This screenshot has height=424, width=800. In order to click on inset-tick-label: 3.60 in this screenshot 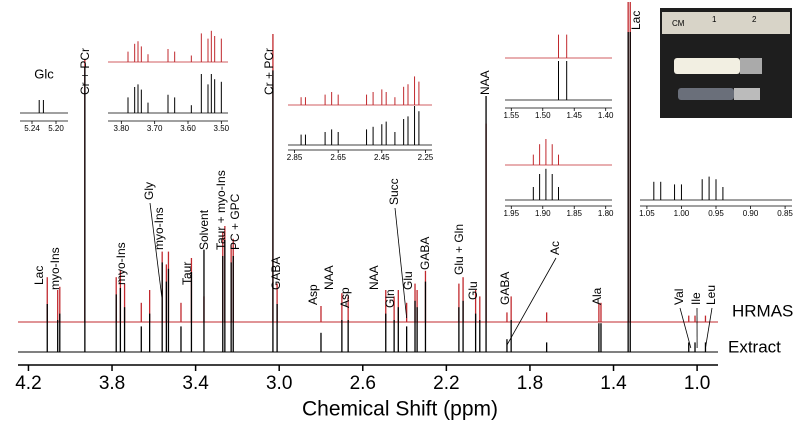, I will do `click(188, 128)`.